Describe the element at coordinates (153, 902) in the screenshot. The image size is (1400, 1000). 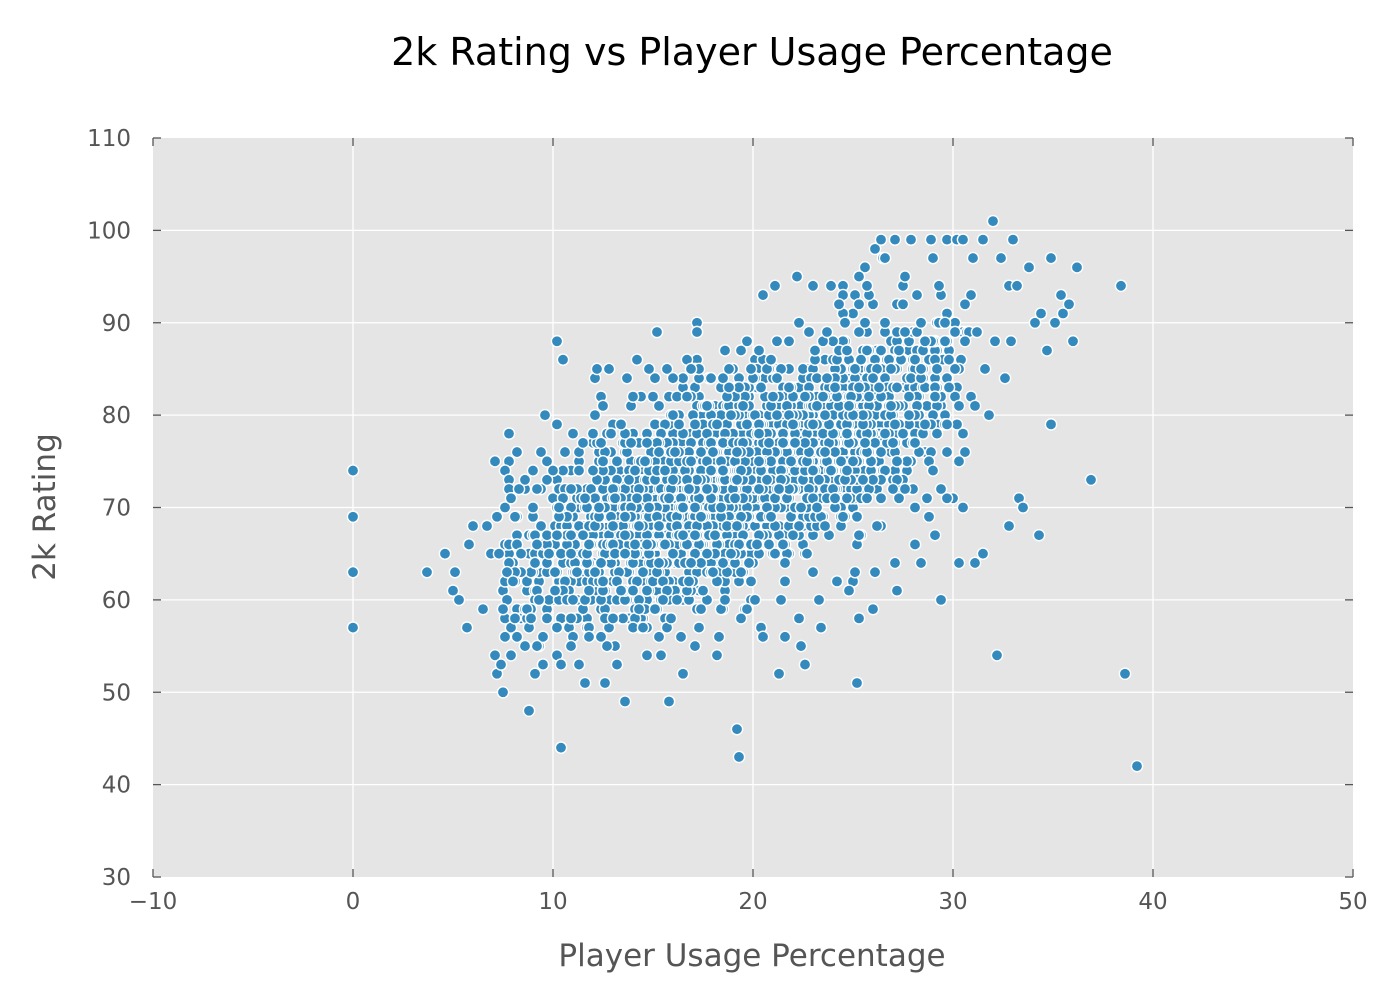
I see `x-tick-label: −10` at that location.